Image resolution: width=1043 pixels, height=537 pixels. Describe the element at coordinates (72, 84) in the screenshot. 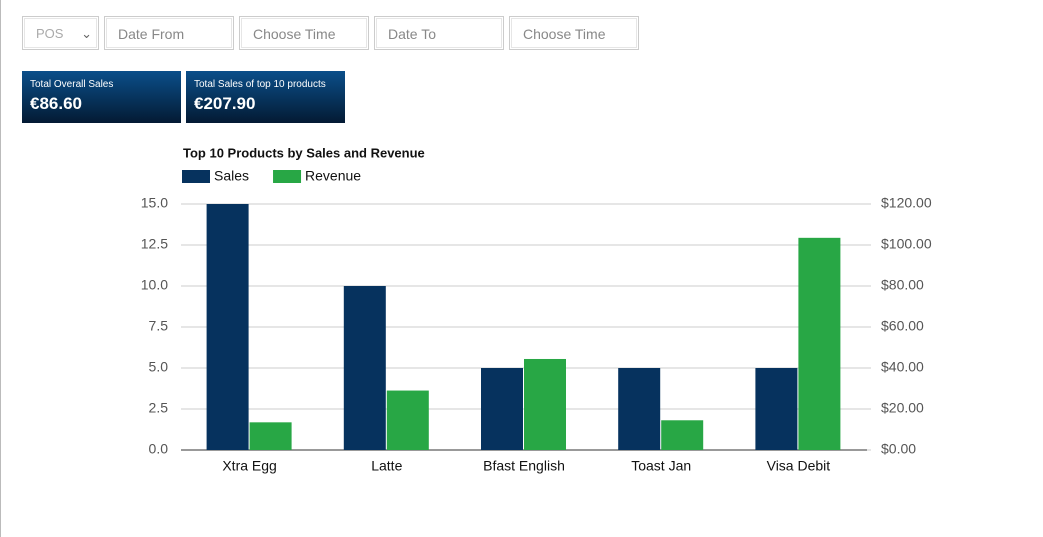

I see `kpi-label: Total Overall Sales` at that location.